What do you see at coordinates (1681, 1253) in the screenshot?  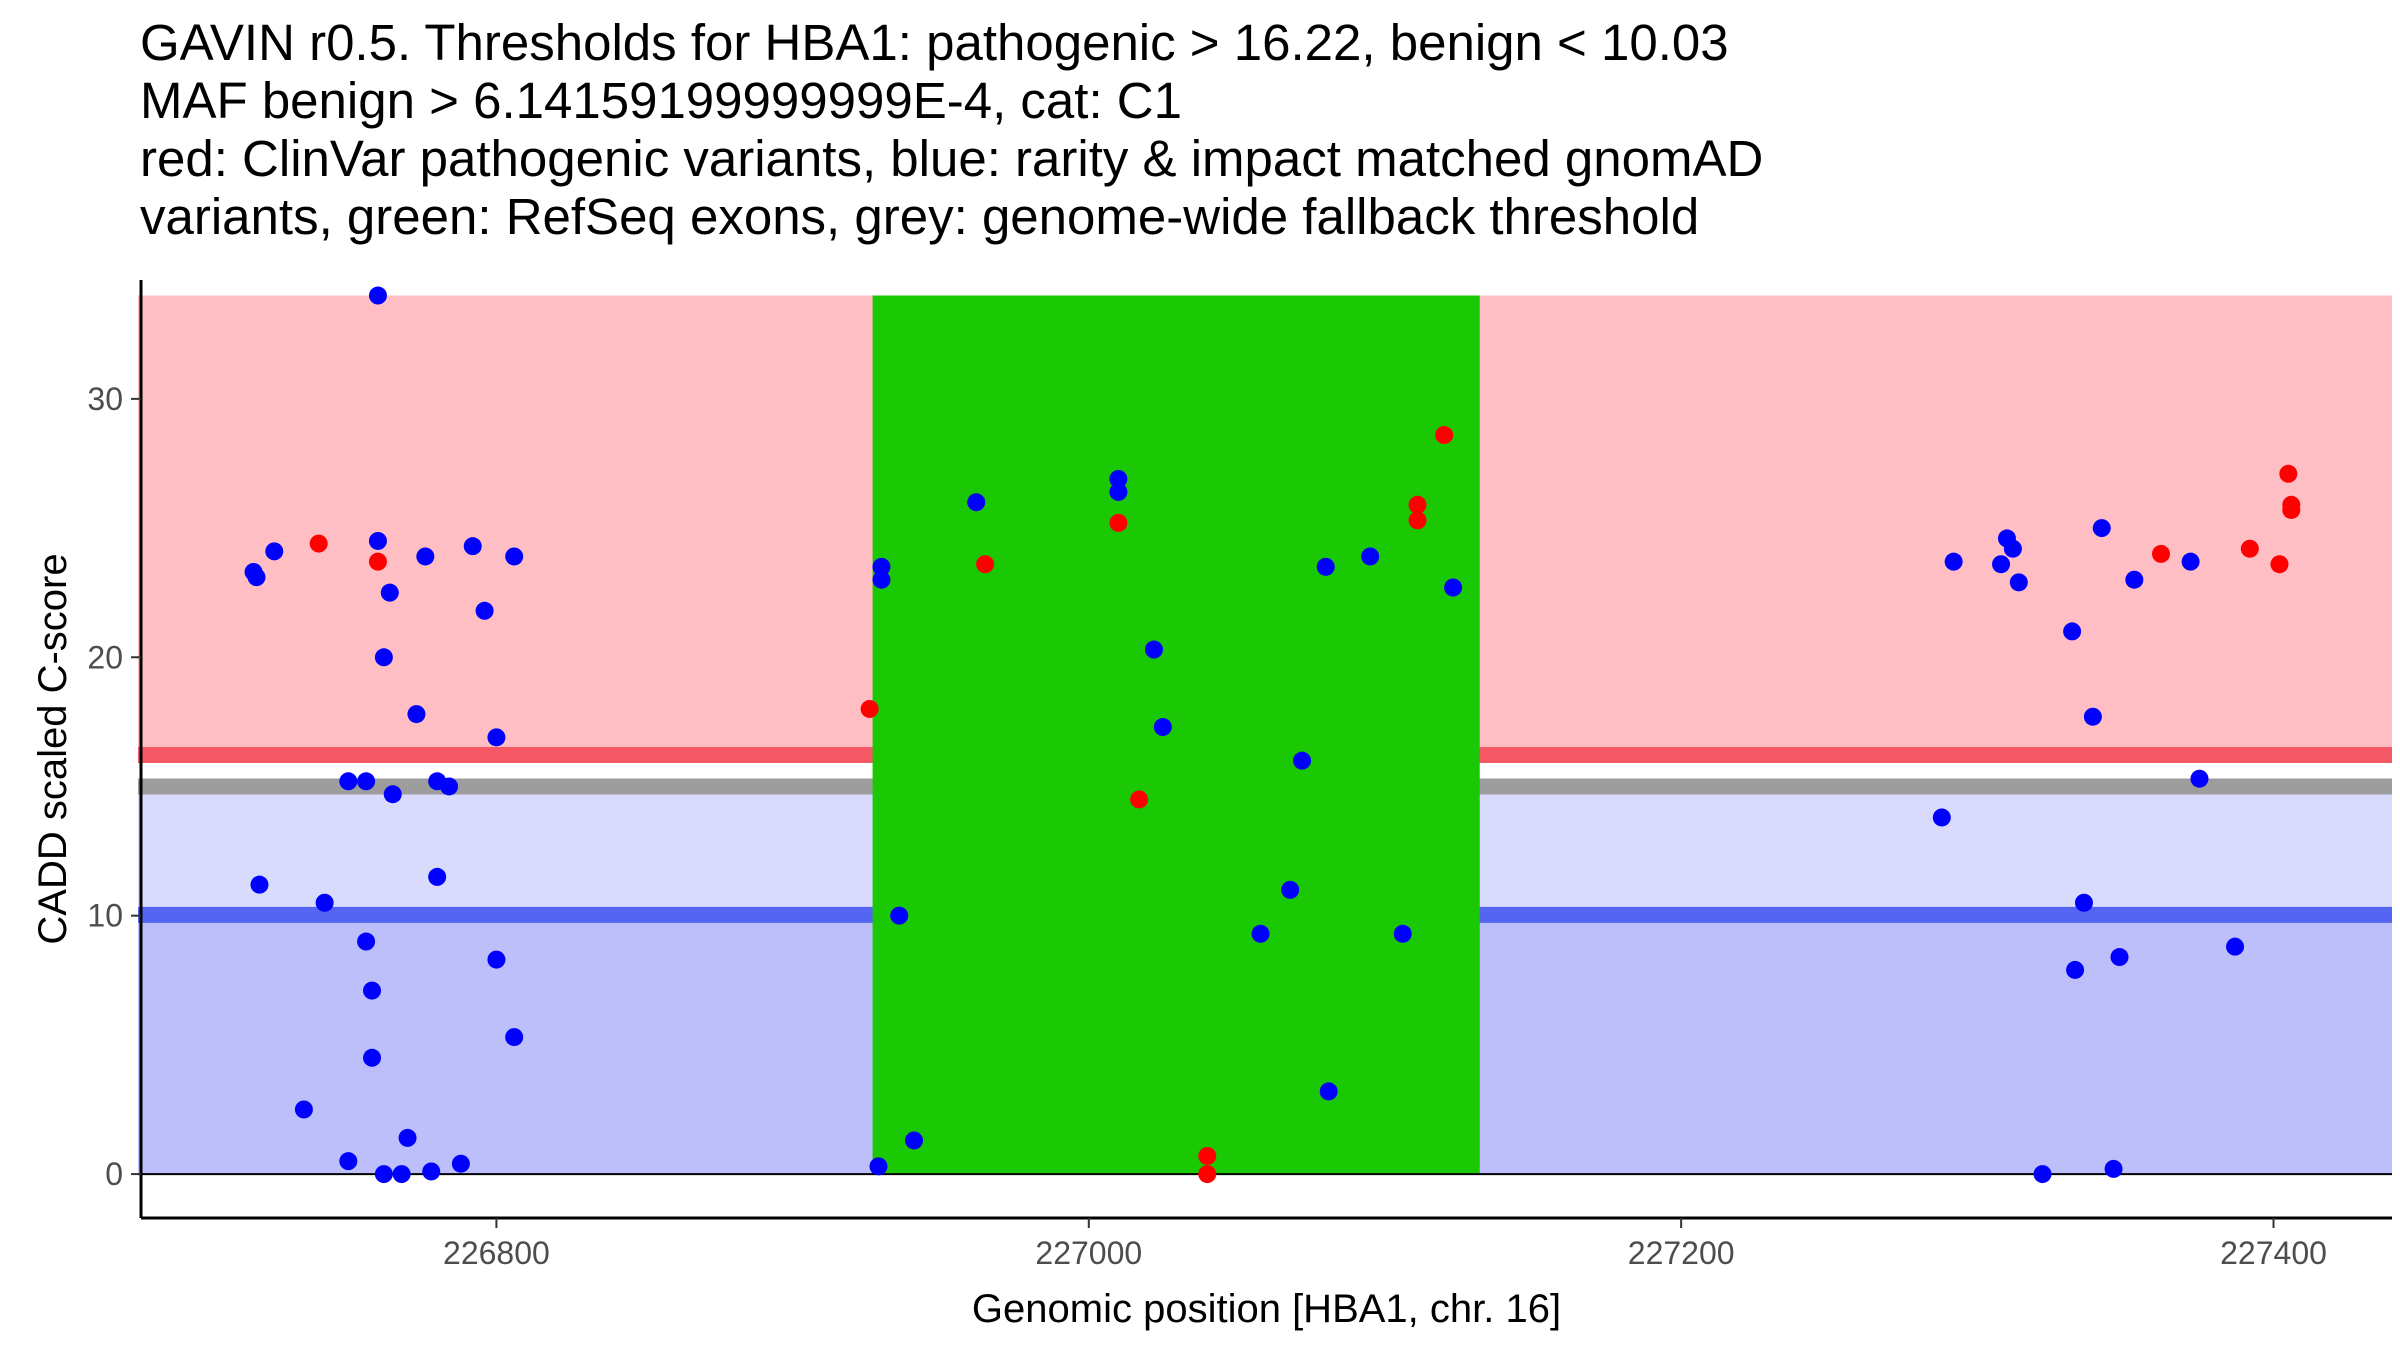 I see `x-tick-label: 227200` at bounding box center [1681, 1253].